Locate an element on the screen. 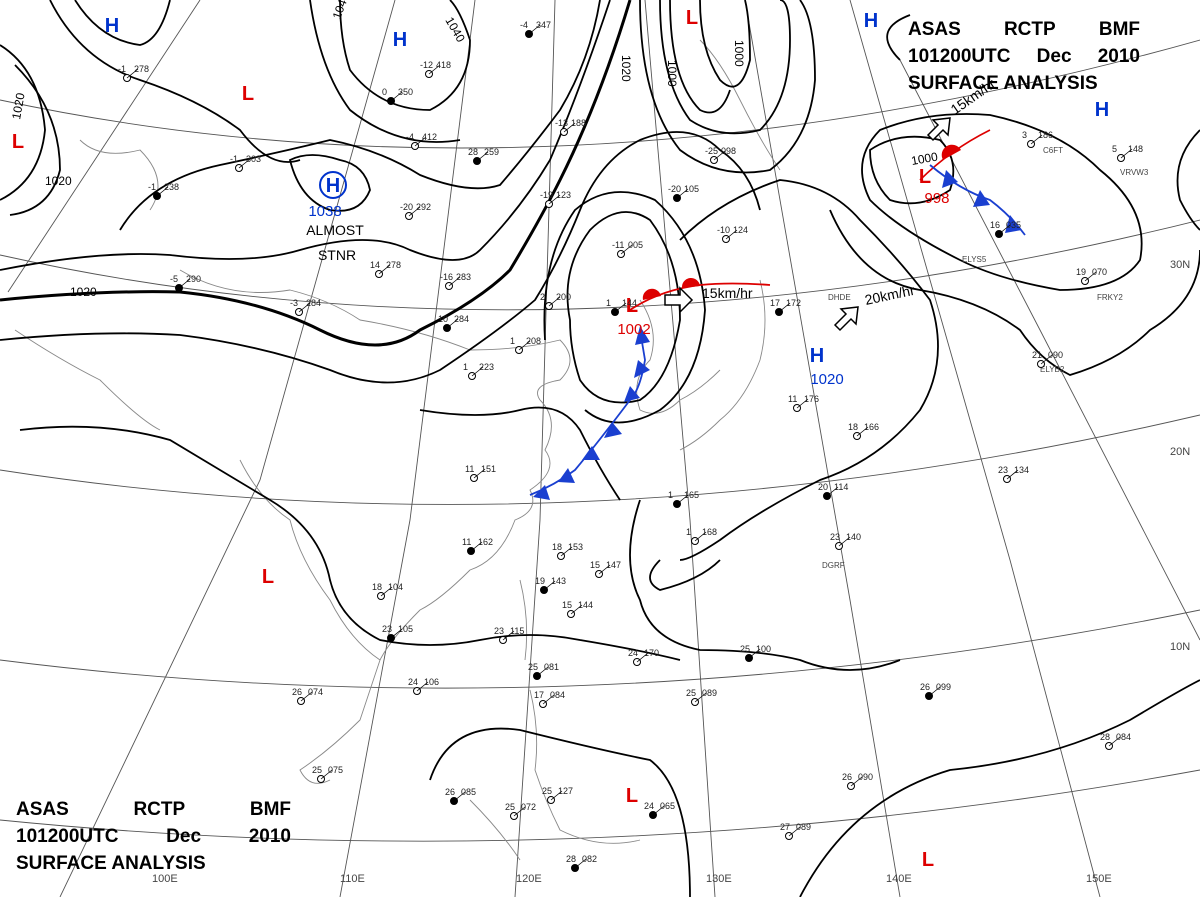 This screenshot has height=897, width=1200. center-pressure-value: 1038 is located at coordinates (324, 211).